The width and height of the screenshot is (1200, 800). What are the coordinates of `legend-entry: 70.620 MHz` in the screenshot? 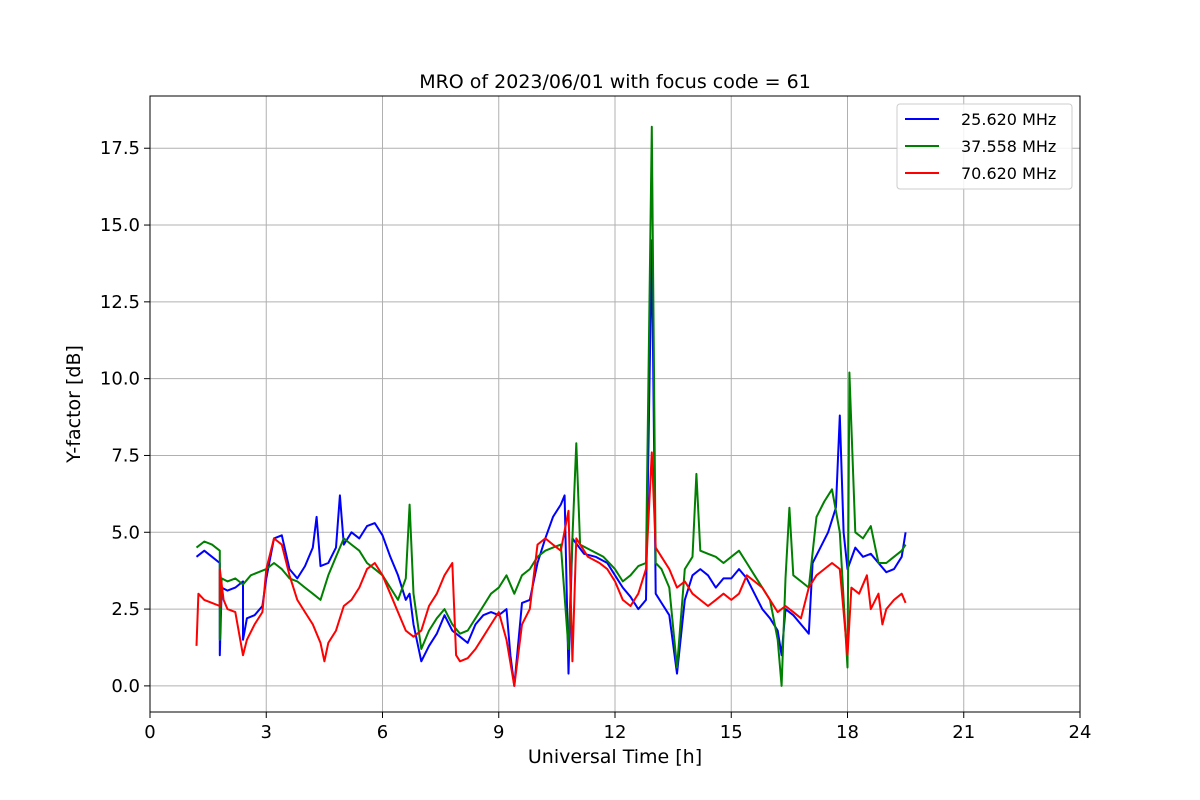 It's located at (1008, 173).